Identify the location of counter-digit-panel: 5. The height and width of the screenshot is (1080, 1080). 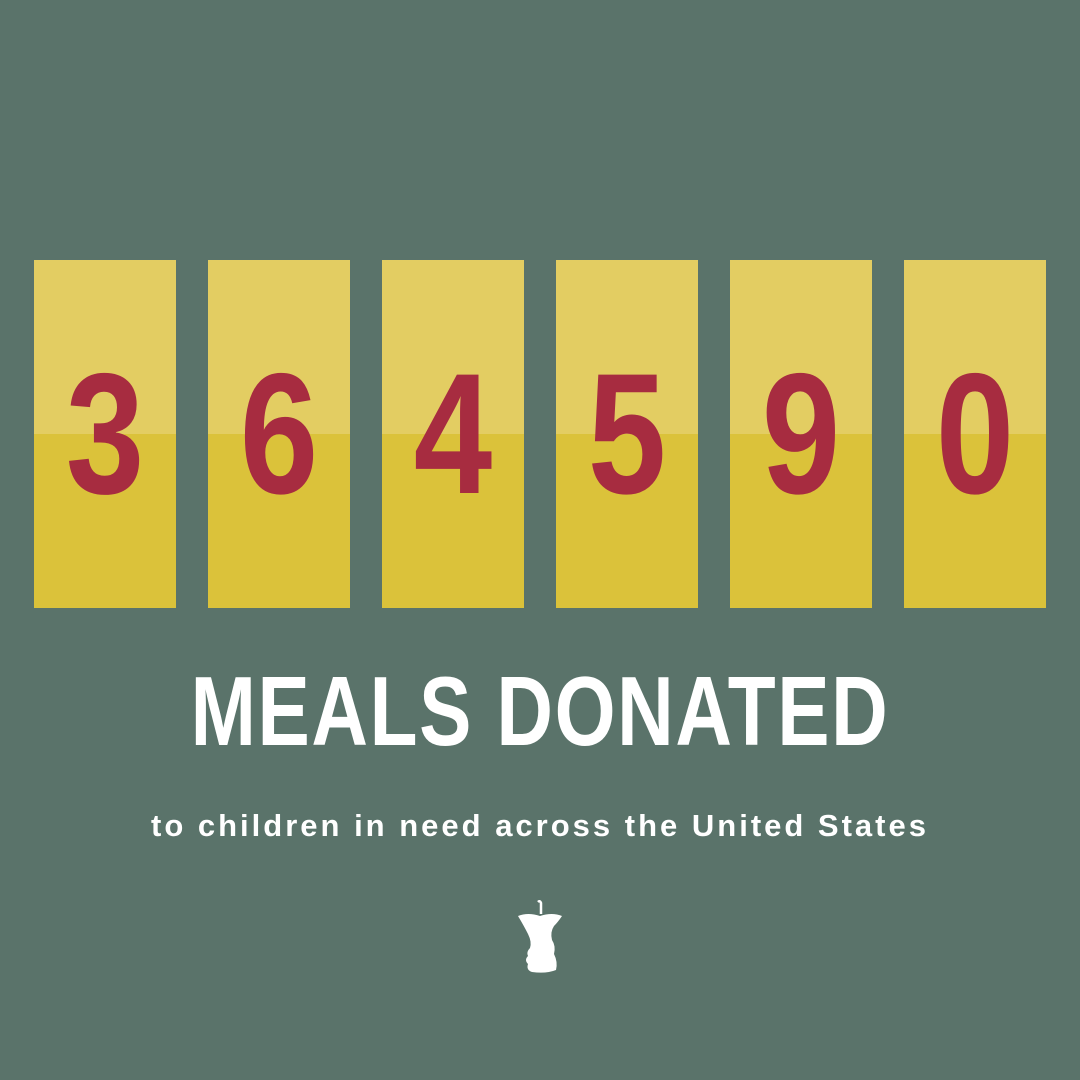
(627, 434).